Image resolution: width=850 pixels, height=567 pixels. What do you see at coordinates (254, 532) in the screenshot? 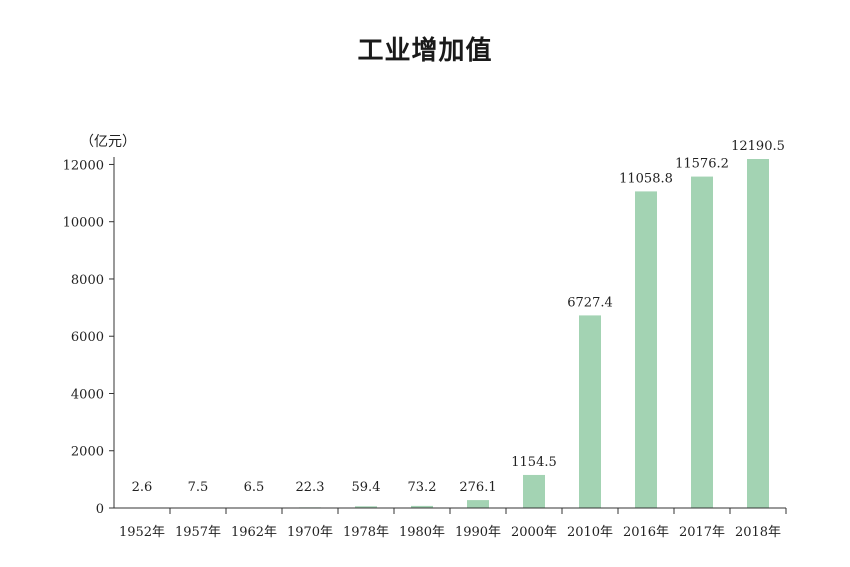
I see `x-tick-label: 1962年` at bounding box center [254, 532].